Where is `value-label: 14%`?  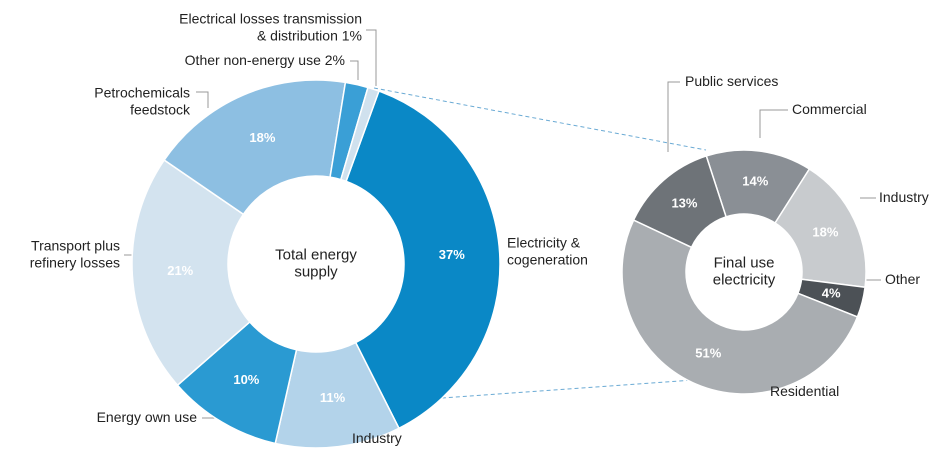
value-label: 14% is located at coordinates (755, 181).